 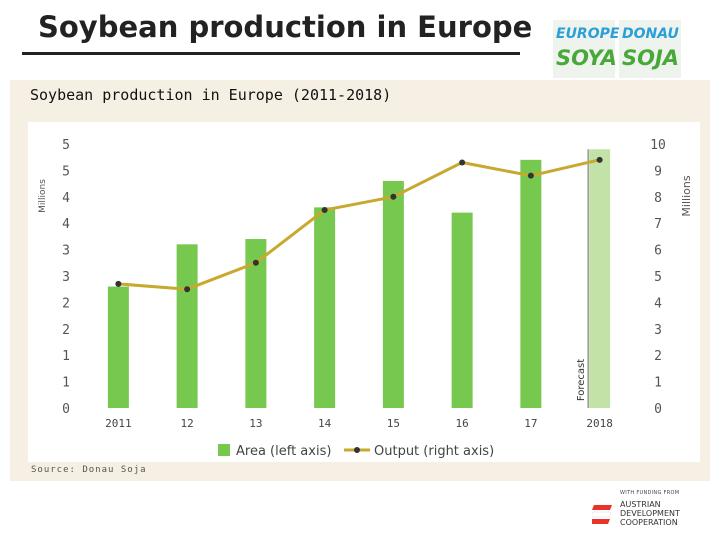 What do you see at coordinates (357, 450) in the screenshot?
I see `legend-marker-output` at bounding box center [357, 450].